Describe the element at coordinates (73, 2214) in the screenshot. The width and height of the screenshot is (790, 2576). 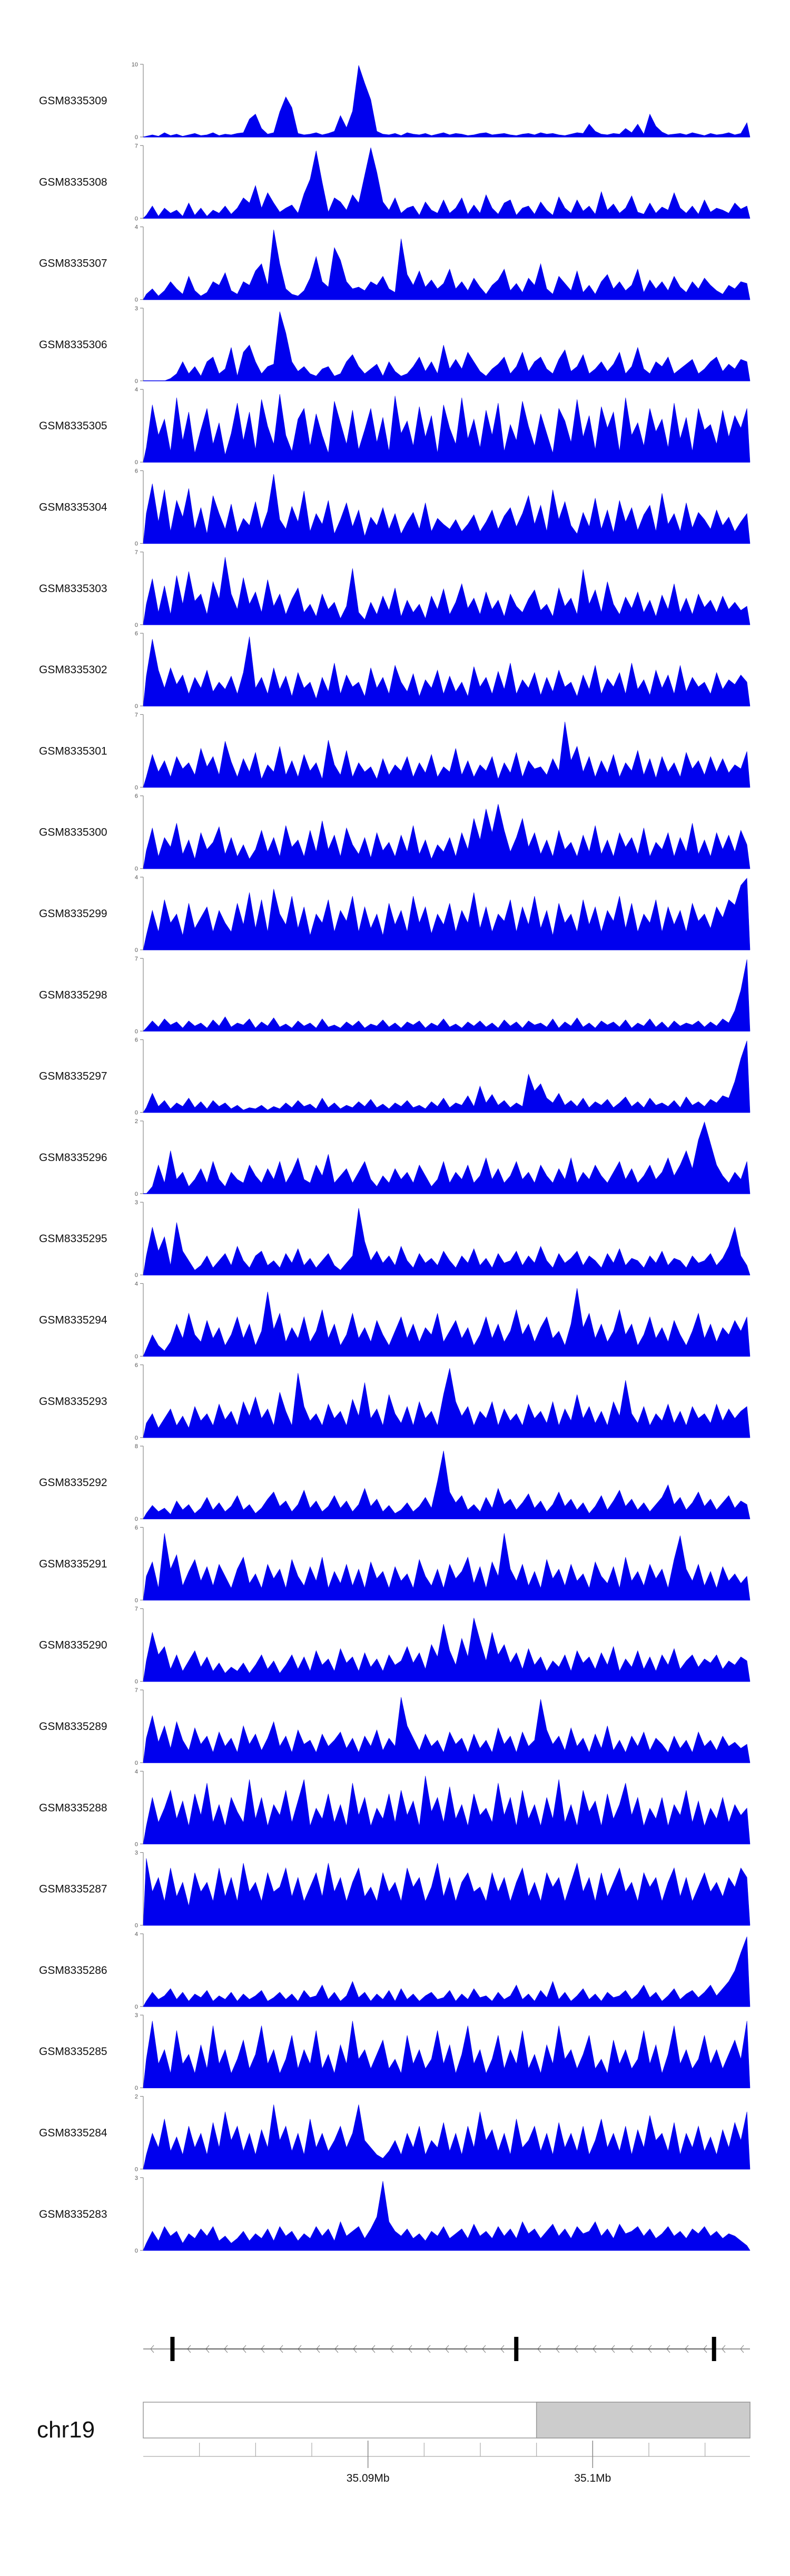
I see `track-label: GSM8335283` at that location.